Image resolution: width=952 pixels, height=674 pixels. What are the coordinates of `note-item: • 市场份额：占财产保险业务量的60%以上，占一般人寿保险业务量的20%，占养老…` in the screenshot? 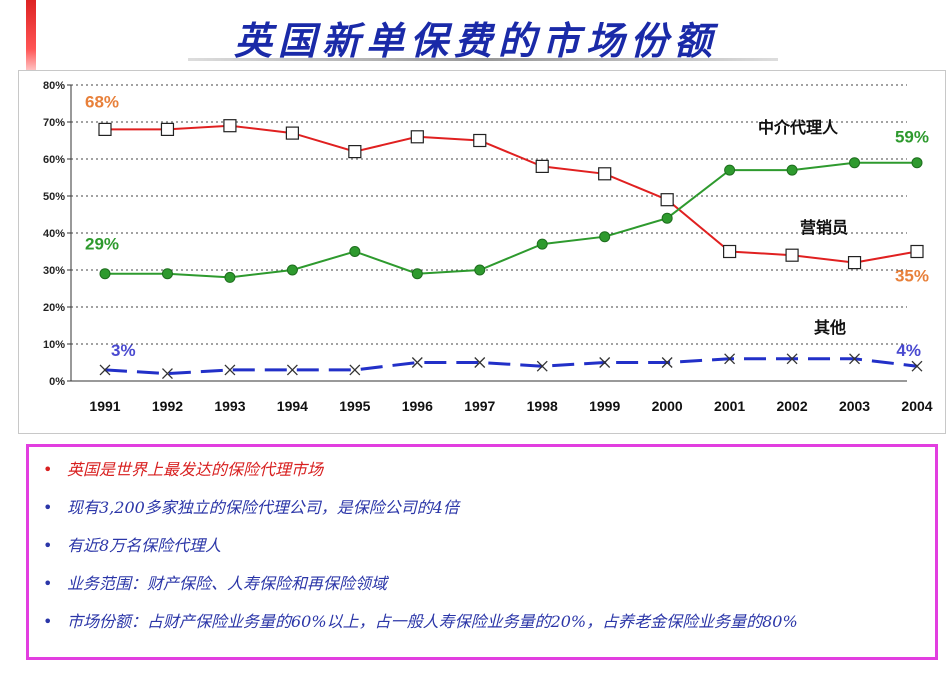 It's located at (482, 622).